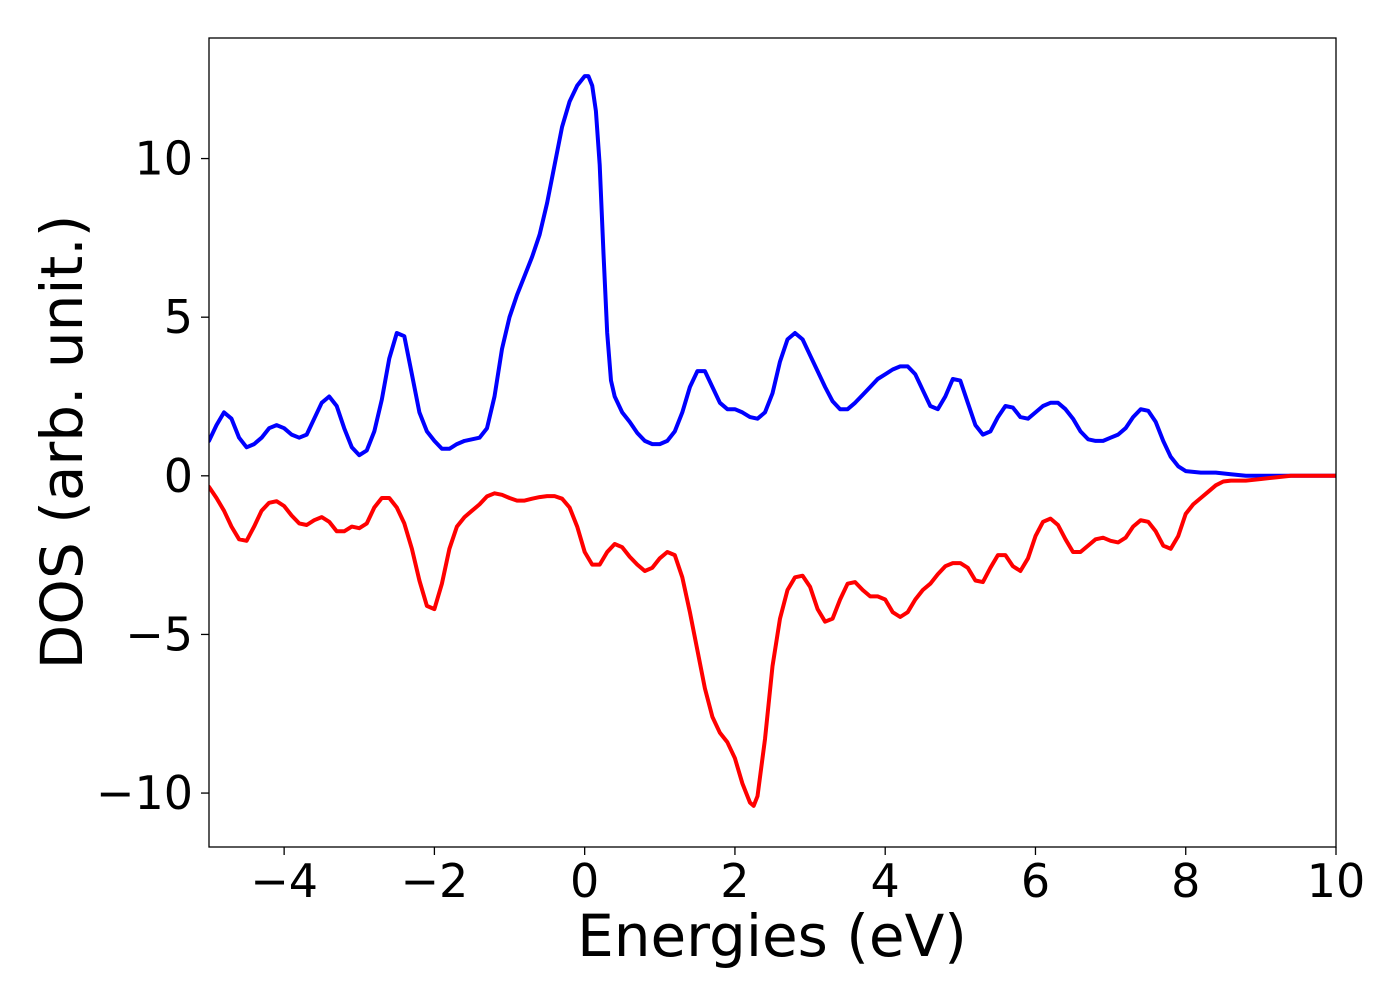 The height and width of the screenshot is (1004, 1400). Describe the element at coordinates (1336, 881) in the screenshot. I see `x-tick-label: 10` at that location.